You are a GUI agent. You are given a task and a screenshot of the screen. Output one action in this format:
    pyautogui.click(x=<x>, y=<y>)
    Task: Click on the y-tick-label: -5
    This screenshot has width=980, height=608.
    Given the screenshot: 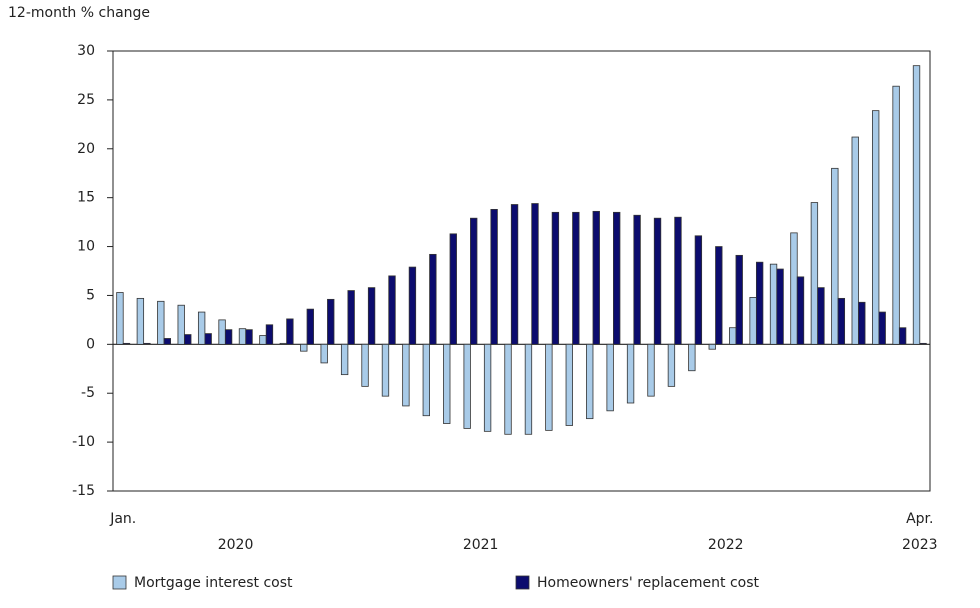 What is the action you would take?
    pyautogui.click(x=88, y=393)
    